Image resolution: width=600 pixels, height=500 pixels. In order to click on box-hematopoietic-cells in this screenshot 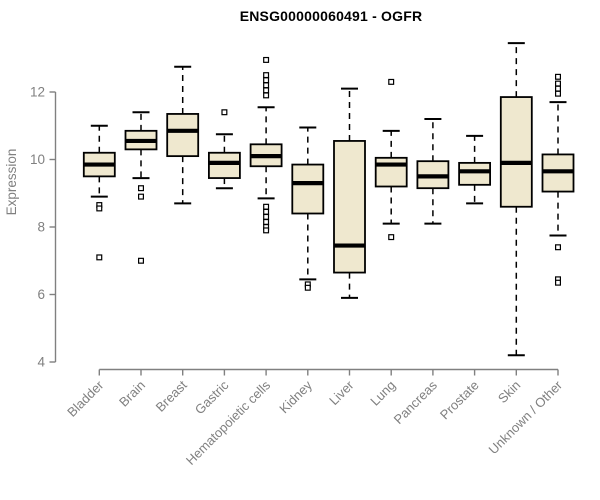, I will do `click(266, 145)`.